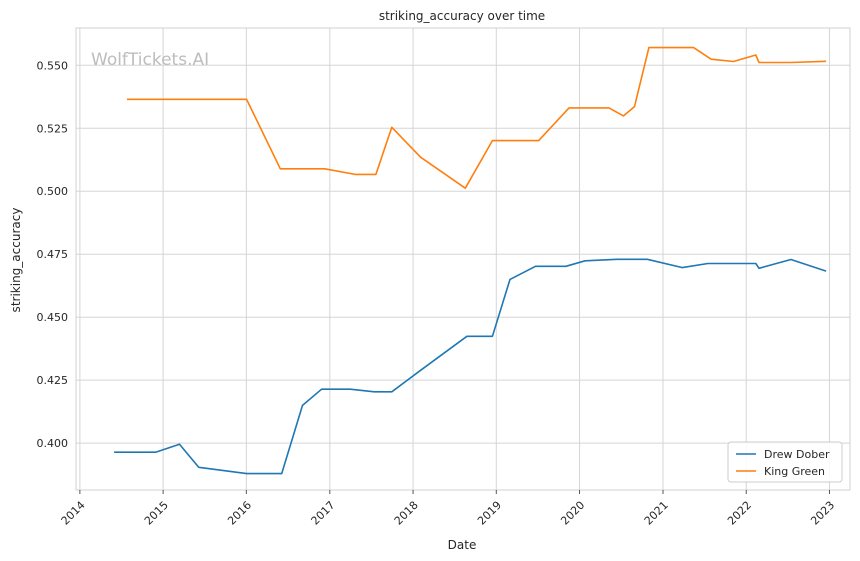 Image resolution: width=860 pixels, height=561 pixels. What do you see at coordinates (794, 471) in the screenshot?
I see `legend-label: King Green` at bounding box center [794, 471].